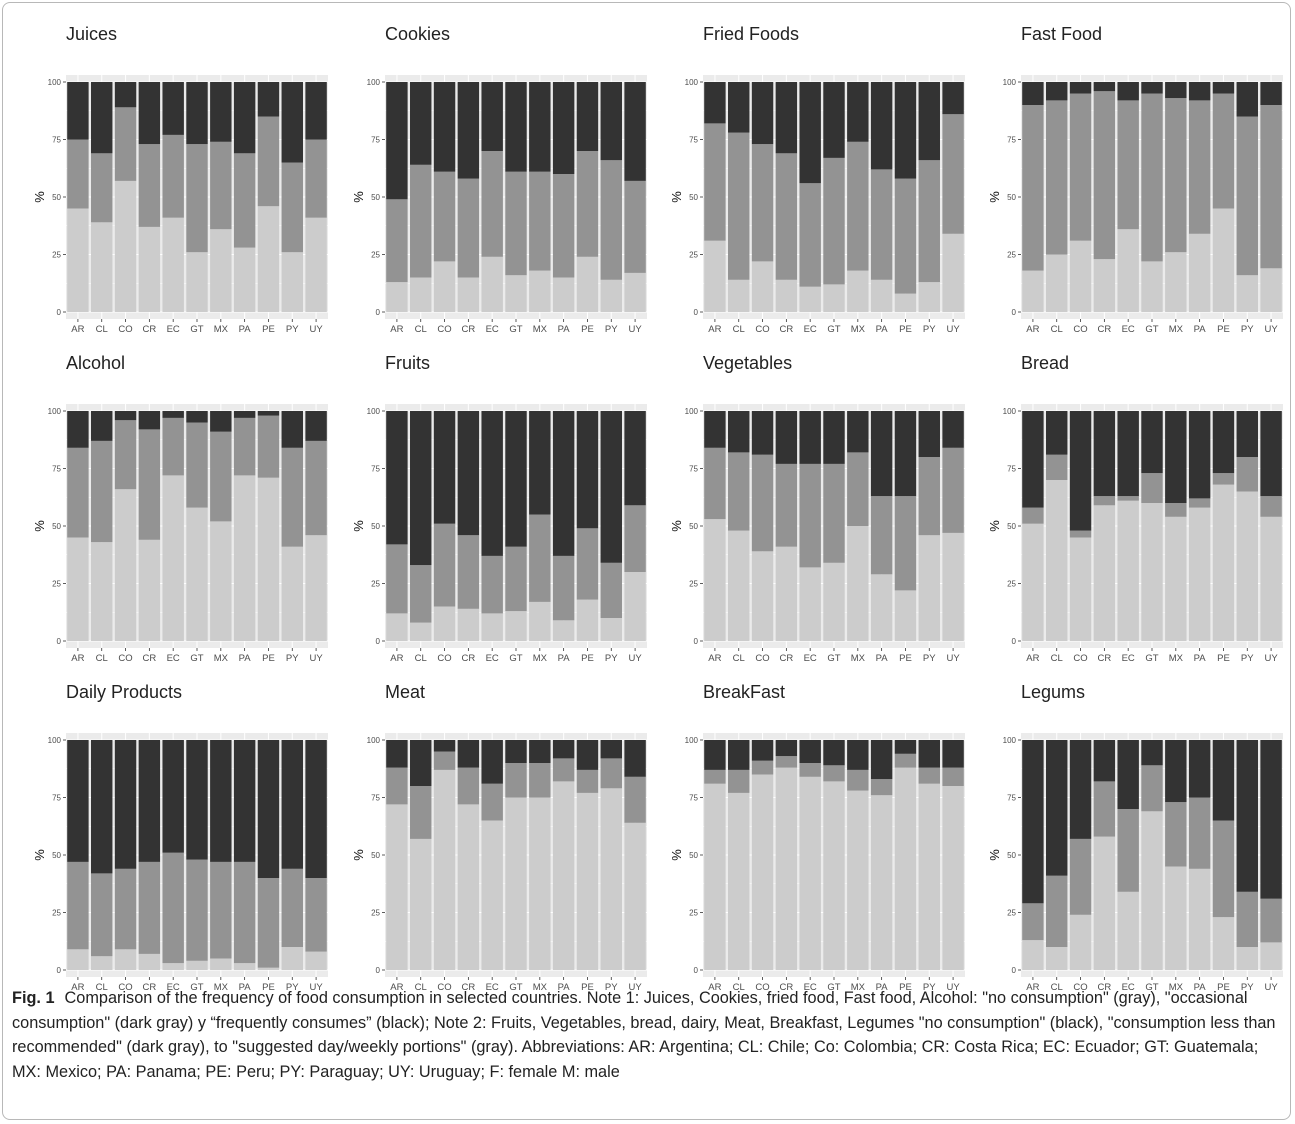 The height and width of the screenshot is (1124, 1295). What do you see at coordinates (405, 692) in the screenshot?
I see `chart-title: Meat` at bounding box center [405, 692].